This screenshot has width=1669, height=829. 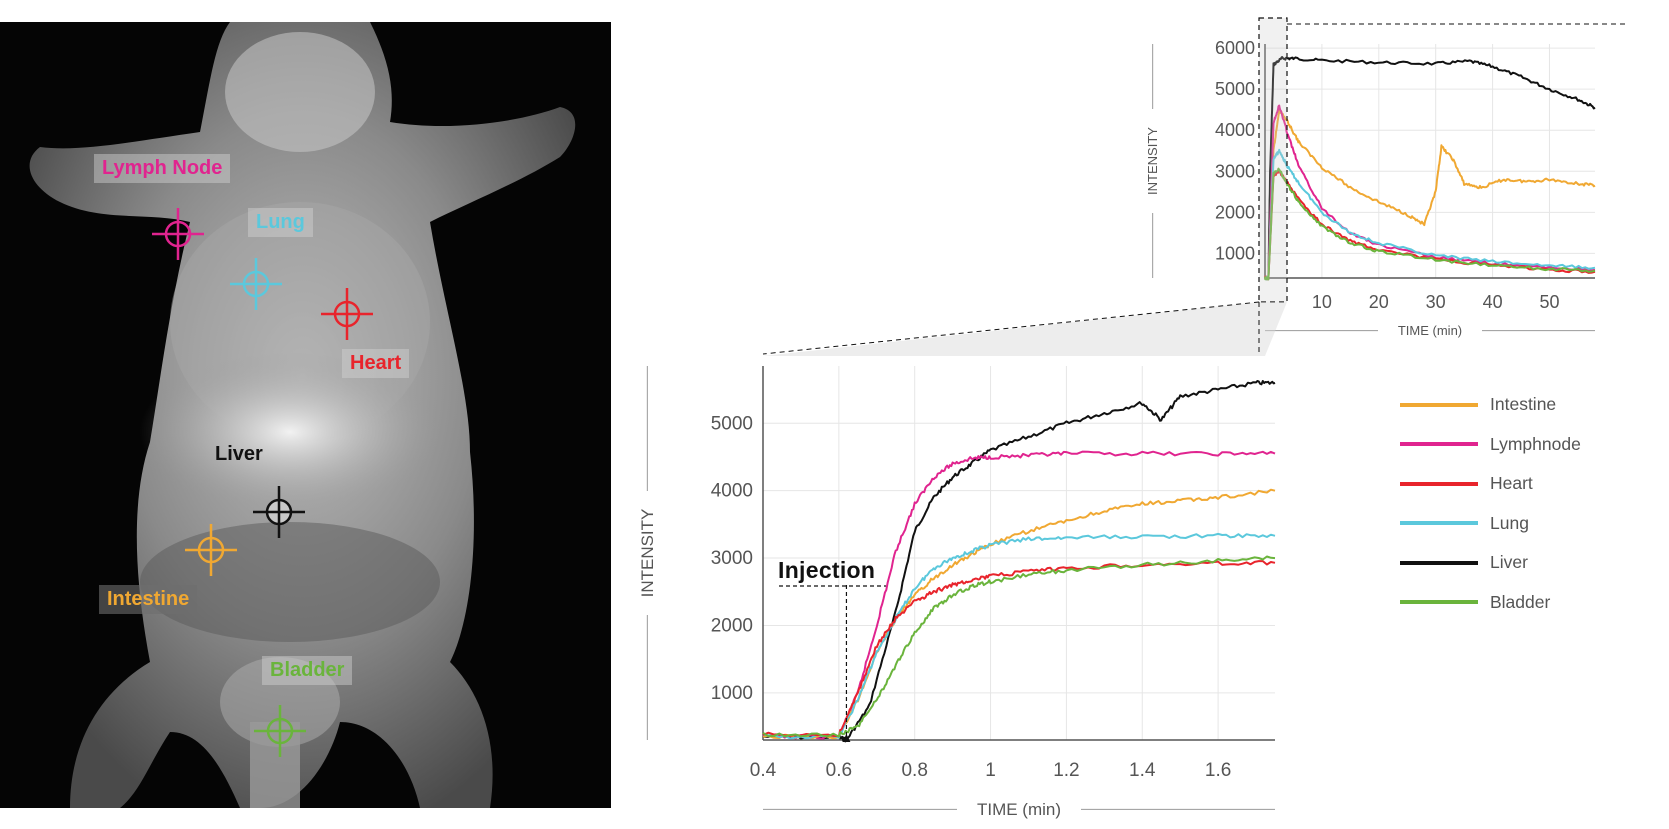 What do you see at coordinates (1523, 404) in the screenshot?
I see `legend-label: Intestine` at bounding box center [1523, 404].